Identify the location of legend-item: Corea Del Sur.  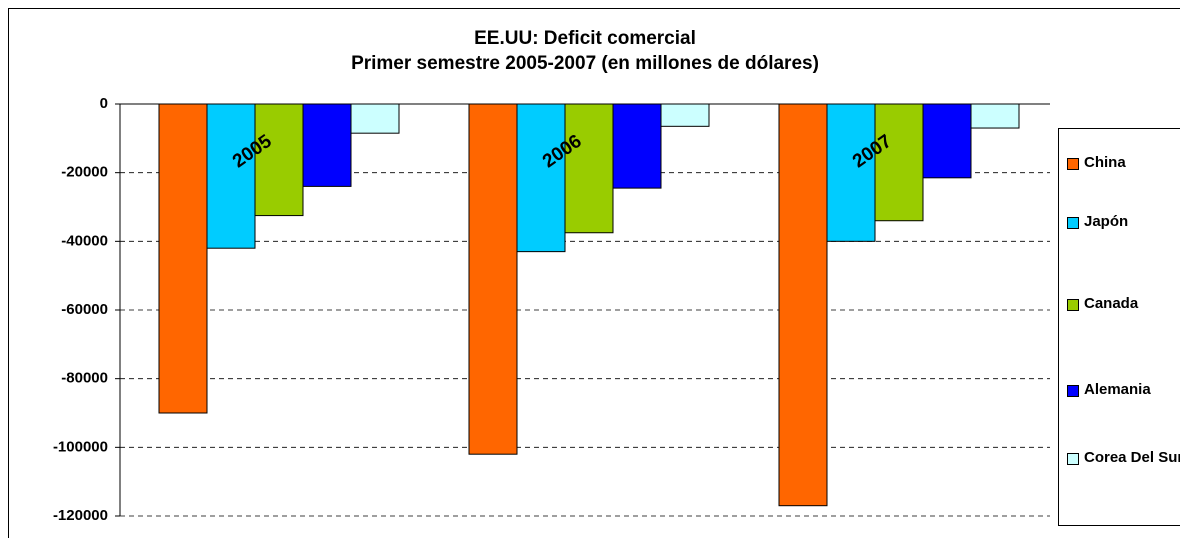
(1123, 458).